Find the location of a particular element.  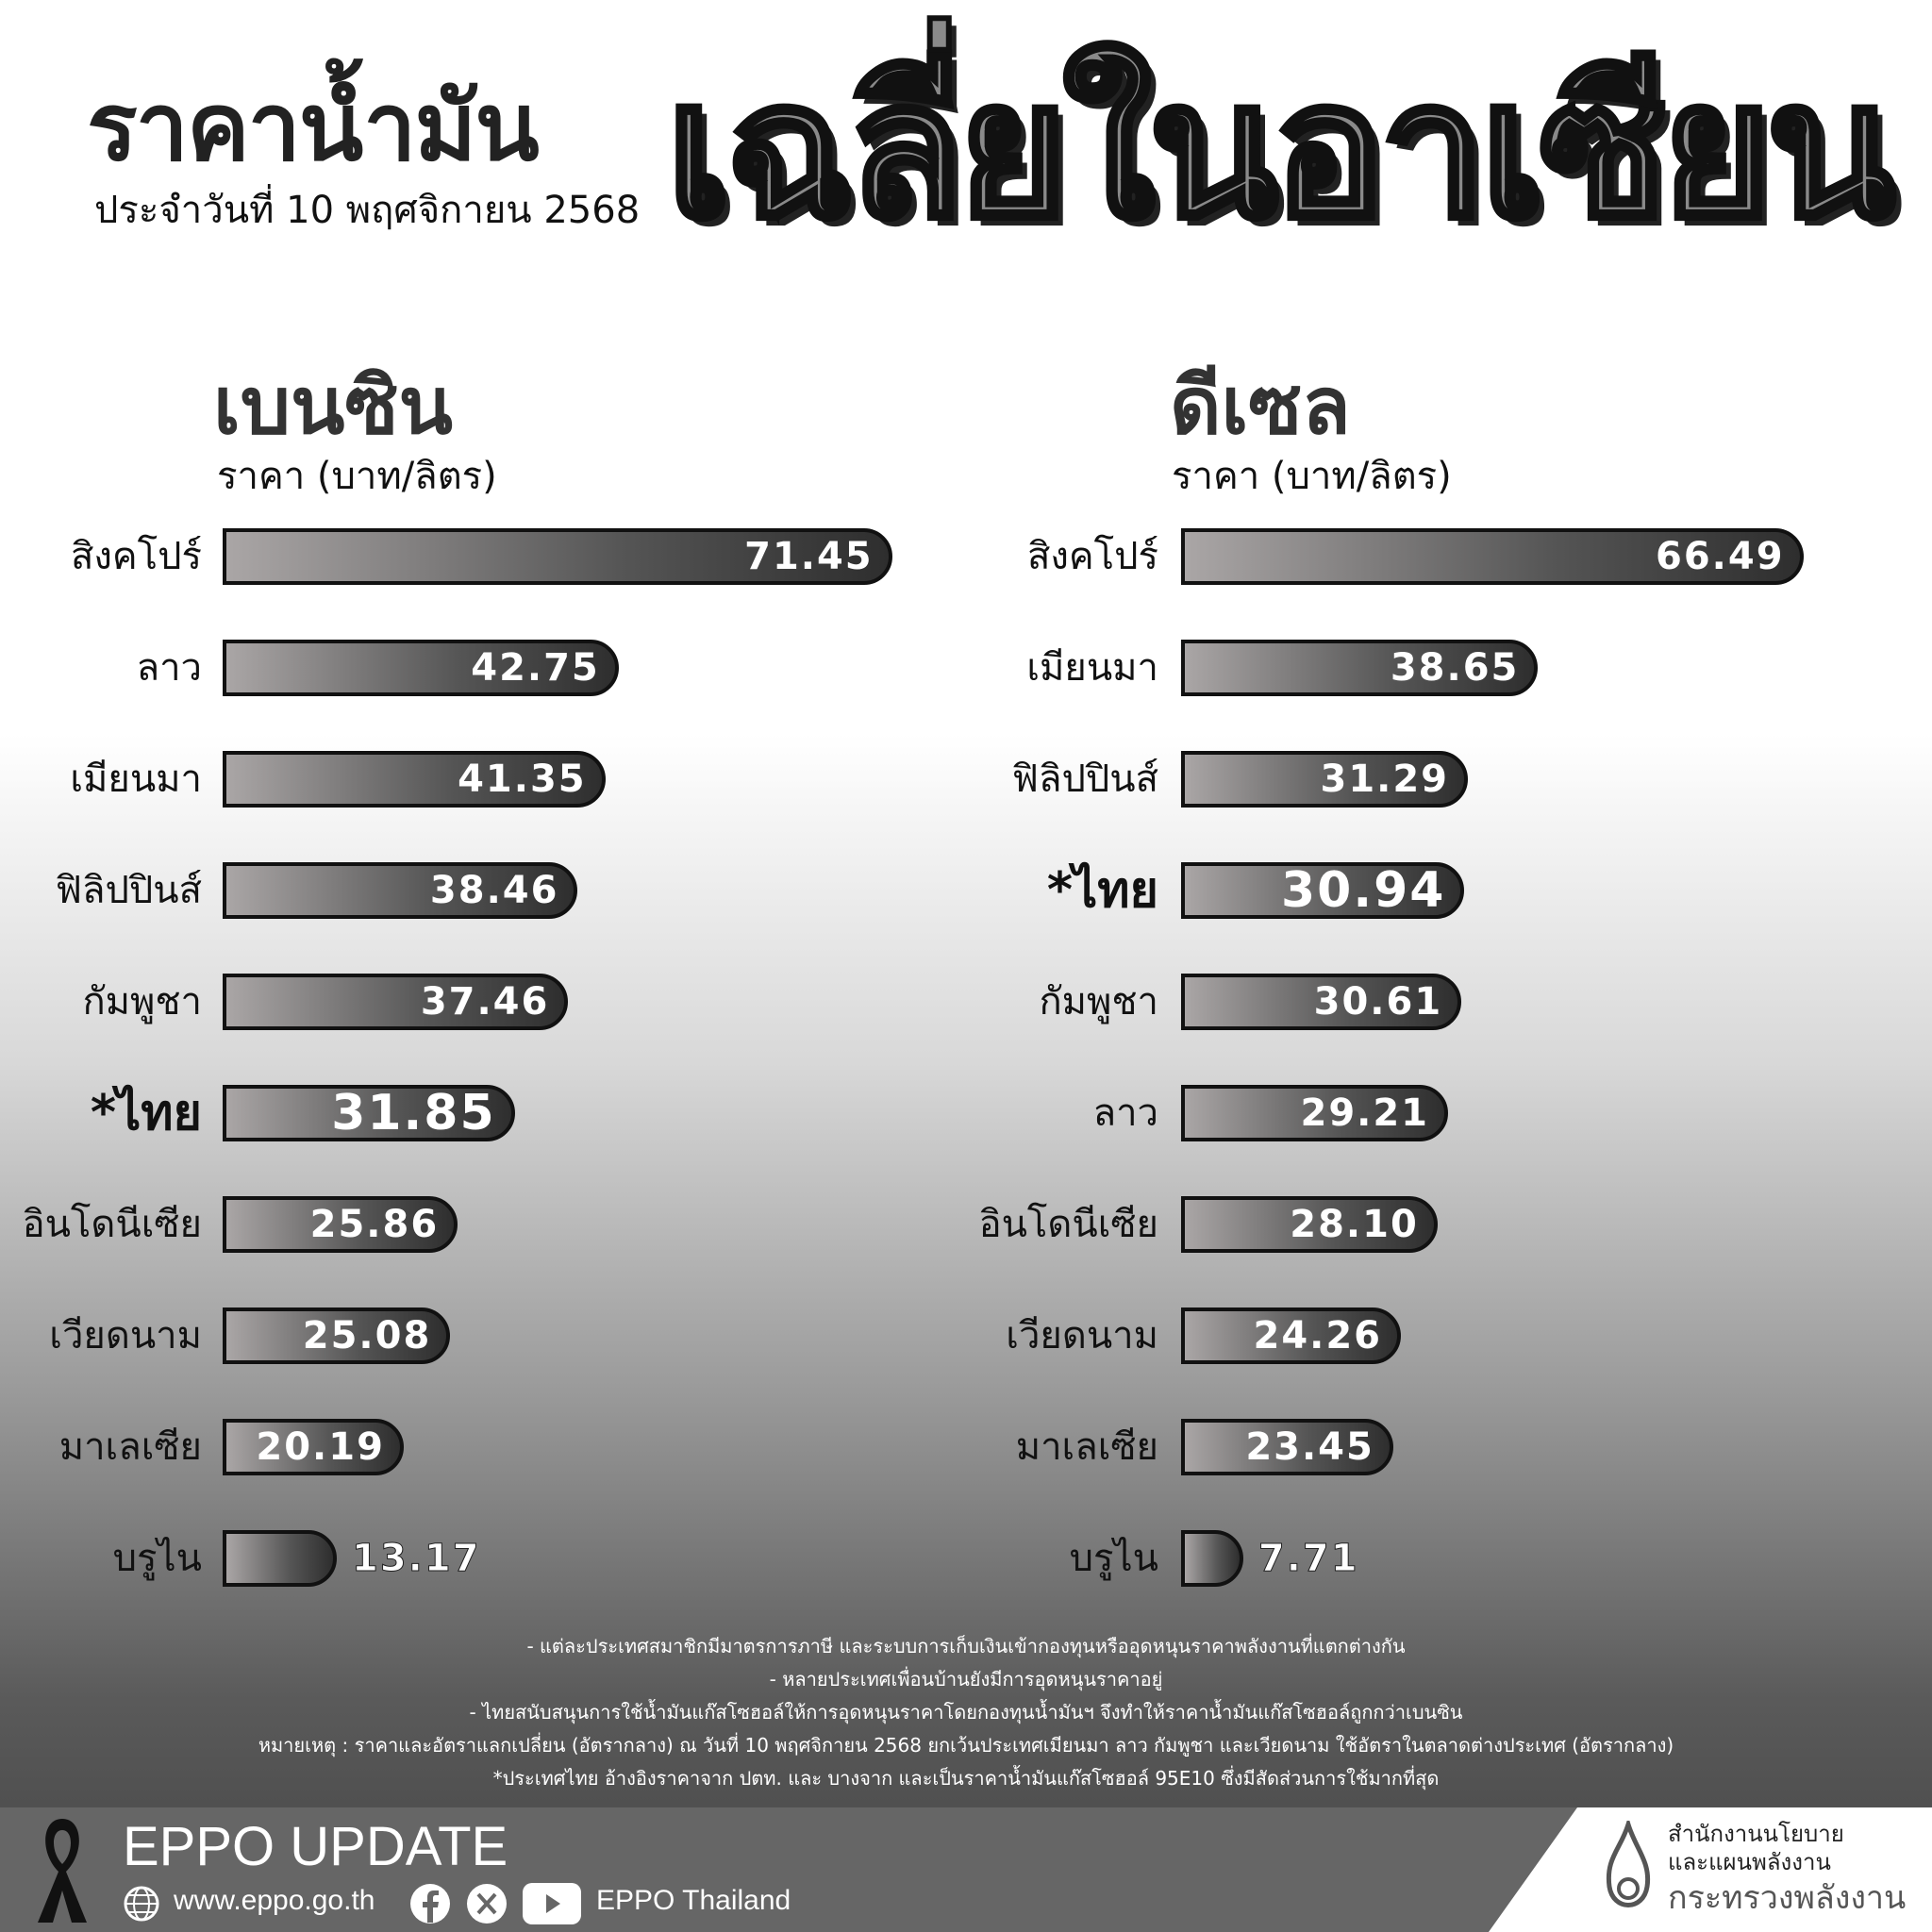

price-bar: 42.75 is located at coordinates (421, 668).